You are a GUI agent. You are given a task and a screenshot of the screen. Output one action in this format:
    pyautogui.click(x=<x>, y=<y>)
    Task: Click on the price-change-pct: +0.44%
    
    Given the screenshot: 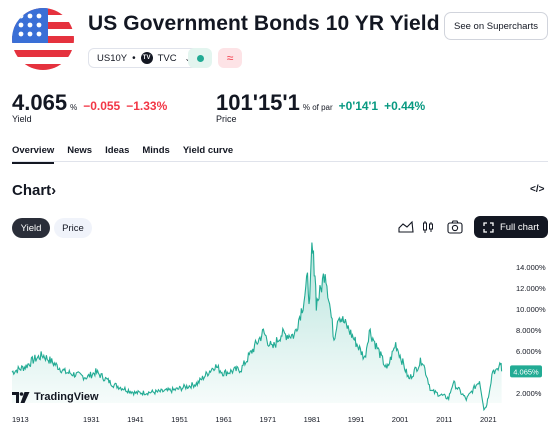 What is the action you would take?
    pyautogui.click(x=405, y=106)
    